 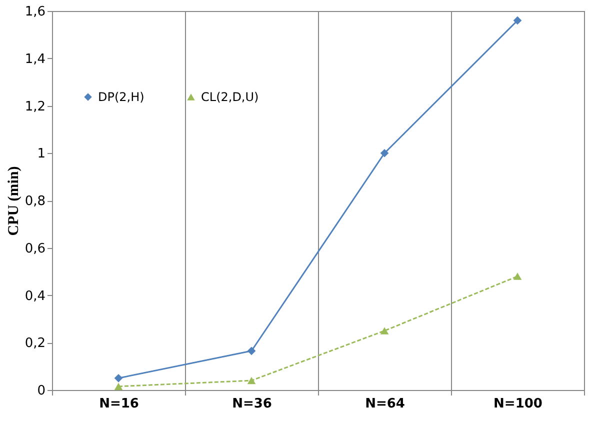 I want to click on y-tick-label: 1,6, so click(x=35, y=12).